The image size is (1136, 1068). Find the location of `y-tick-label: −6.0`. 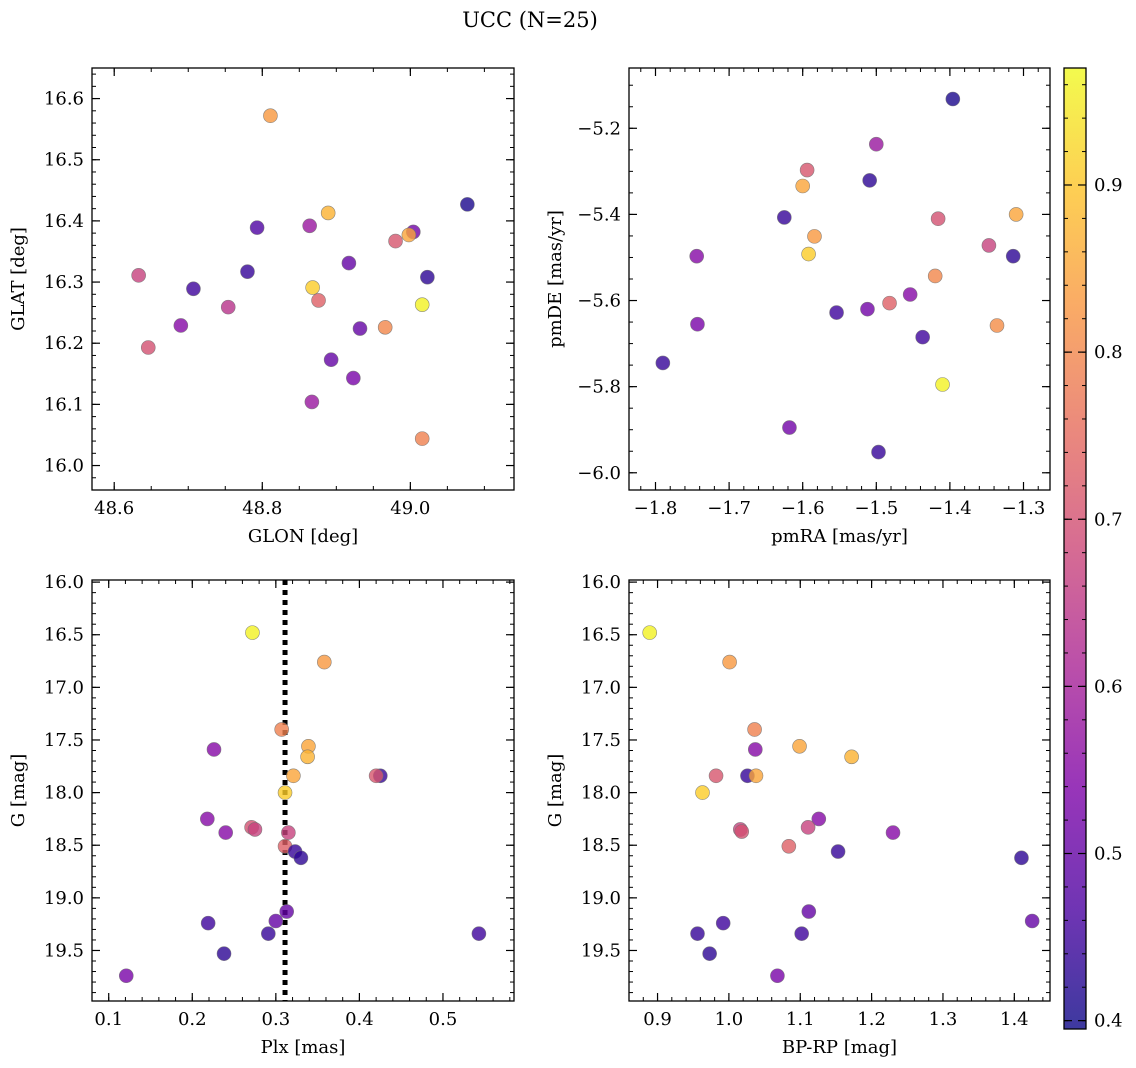

y-tick-label: −6.0 is located at coordinates (599, 473).